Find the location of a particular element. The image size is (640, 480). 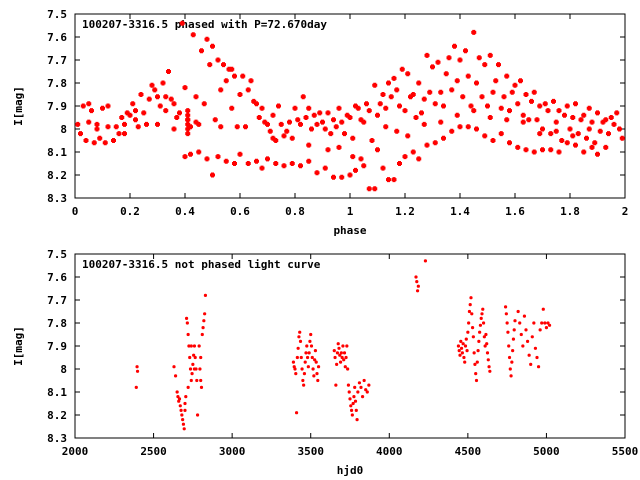

unphased-ytick-label: 8.1 is located at coordinates (57, 392).